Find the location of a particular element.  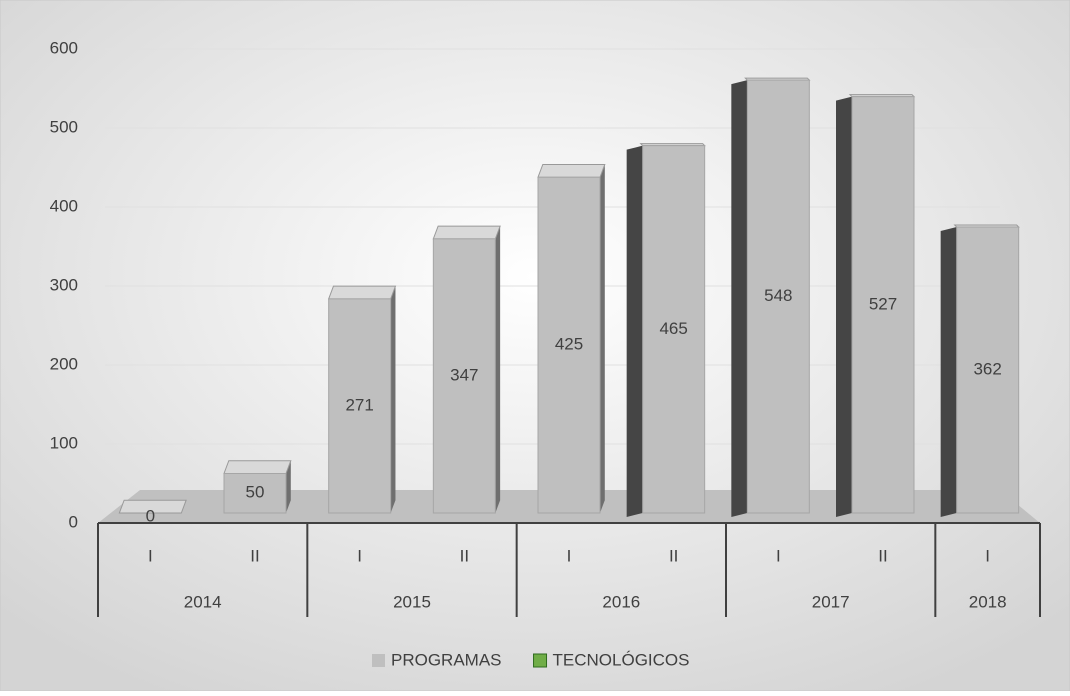

data-label: 0 is located at coordinates (150, 515).